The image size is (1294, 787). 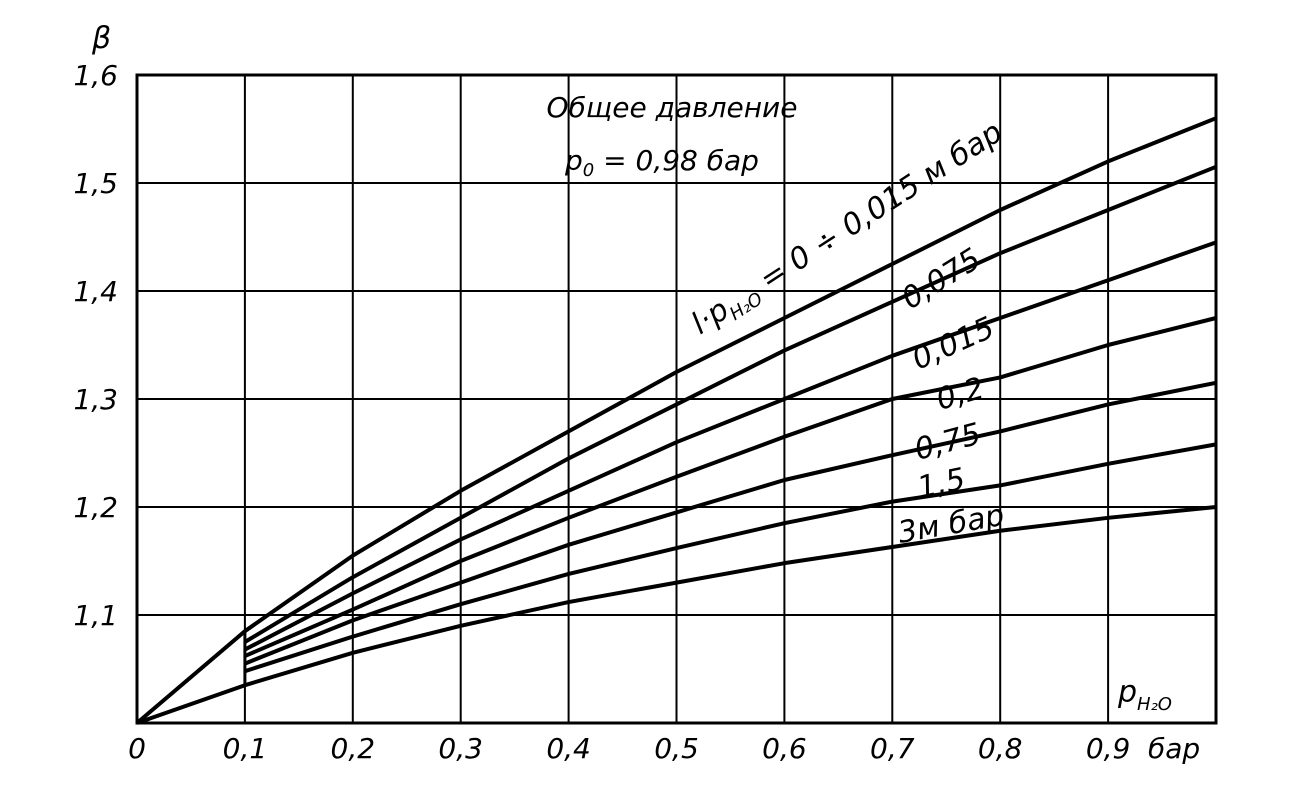 What do you see at coordinates (941, 484) in the screenshot?
I see `series-label-5: 1,5` at bounding box center [941, 484].